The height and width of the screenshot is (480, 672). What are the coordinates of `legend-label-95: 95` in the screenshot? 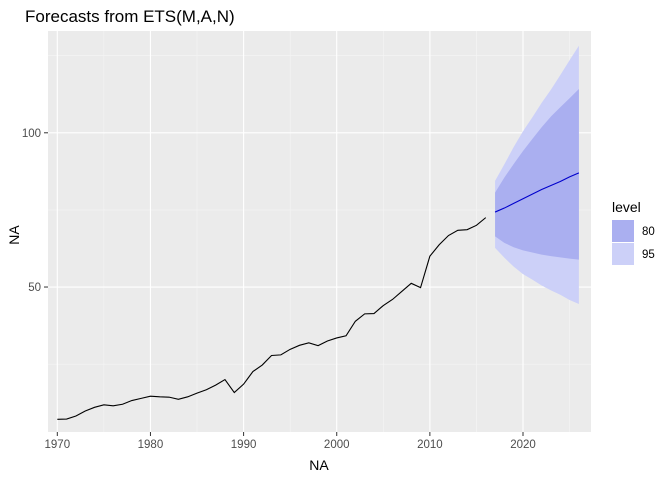 It's located at (648, 255).